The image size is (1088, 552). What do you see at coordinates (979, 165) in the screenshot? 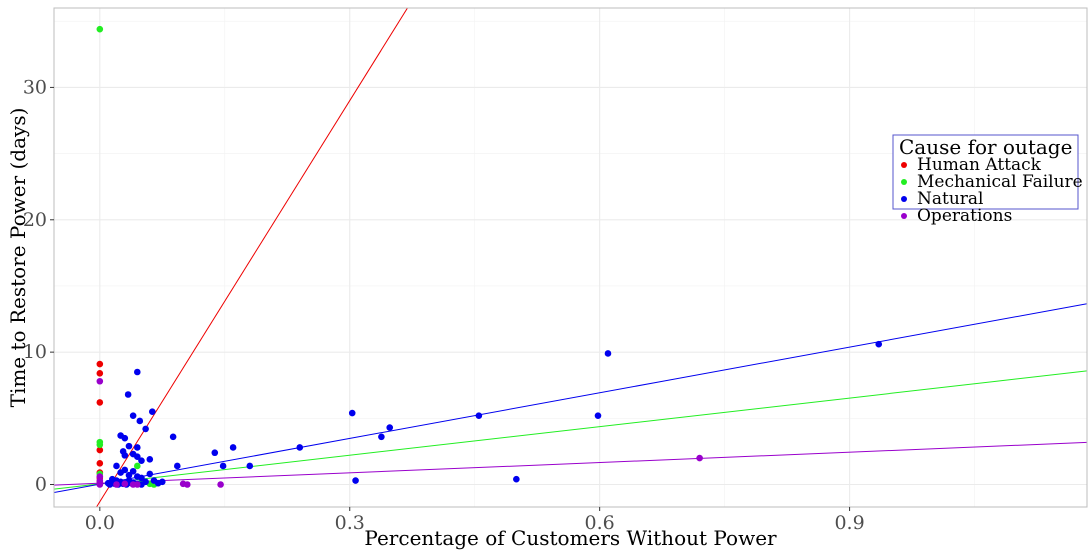
I see `legend-label-human-attack: Human Attack` at bounding box center [979, 165].